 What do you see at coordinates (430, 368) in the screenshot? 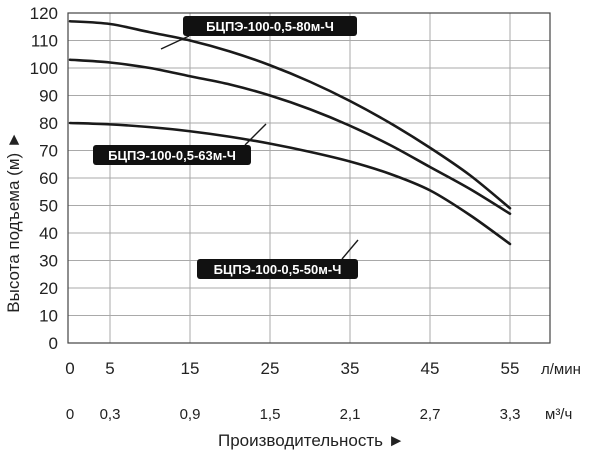
I see `x-tick-label-primary: 45` at bounding box center [430, 368].